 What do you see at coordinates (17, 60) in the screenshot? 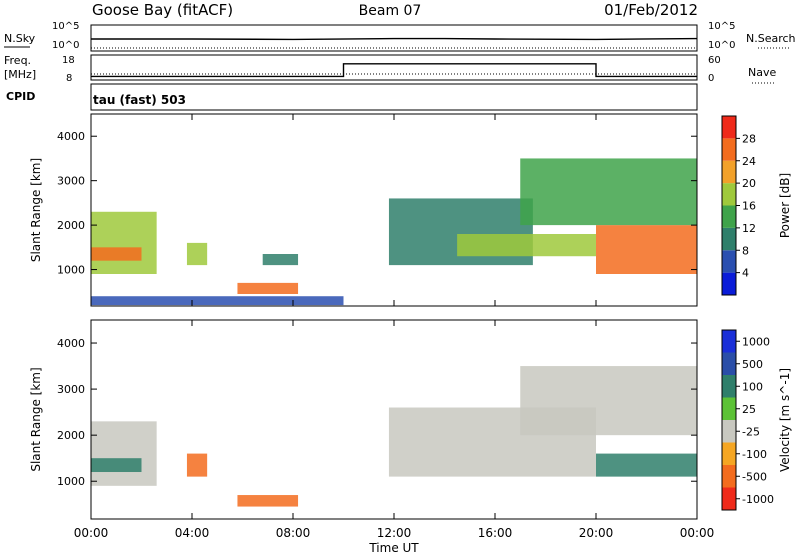
I see `freq-left-label-line1: Freq.` at bounding box center [17, 60].